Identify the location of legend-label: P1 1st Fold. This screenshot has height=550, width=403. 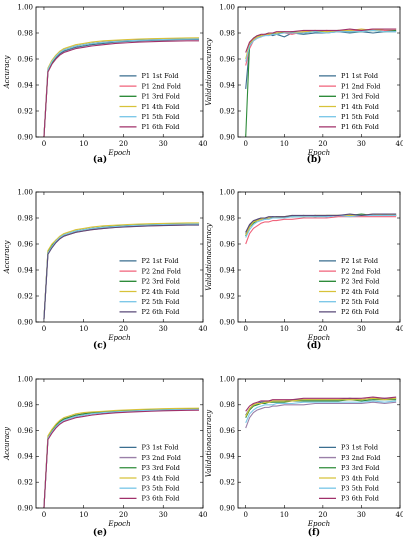
(160, 76).